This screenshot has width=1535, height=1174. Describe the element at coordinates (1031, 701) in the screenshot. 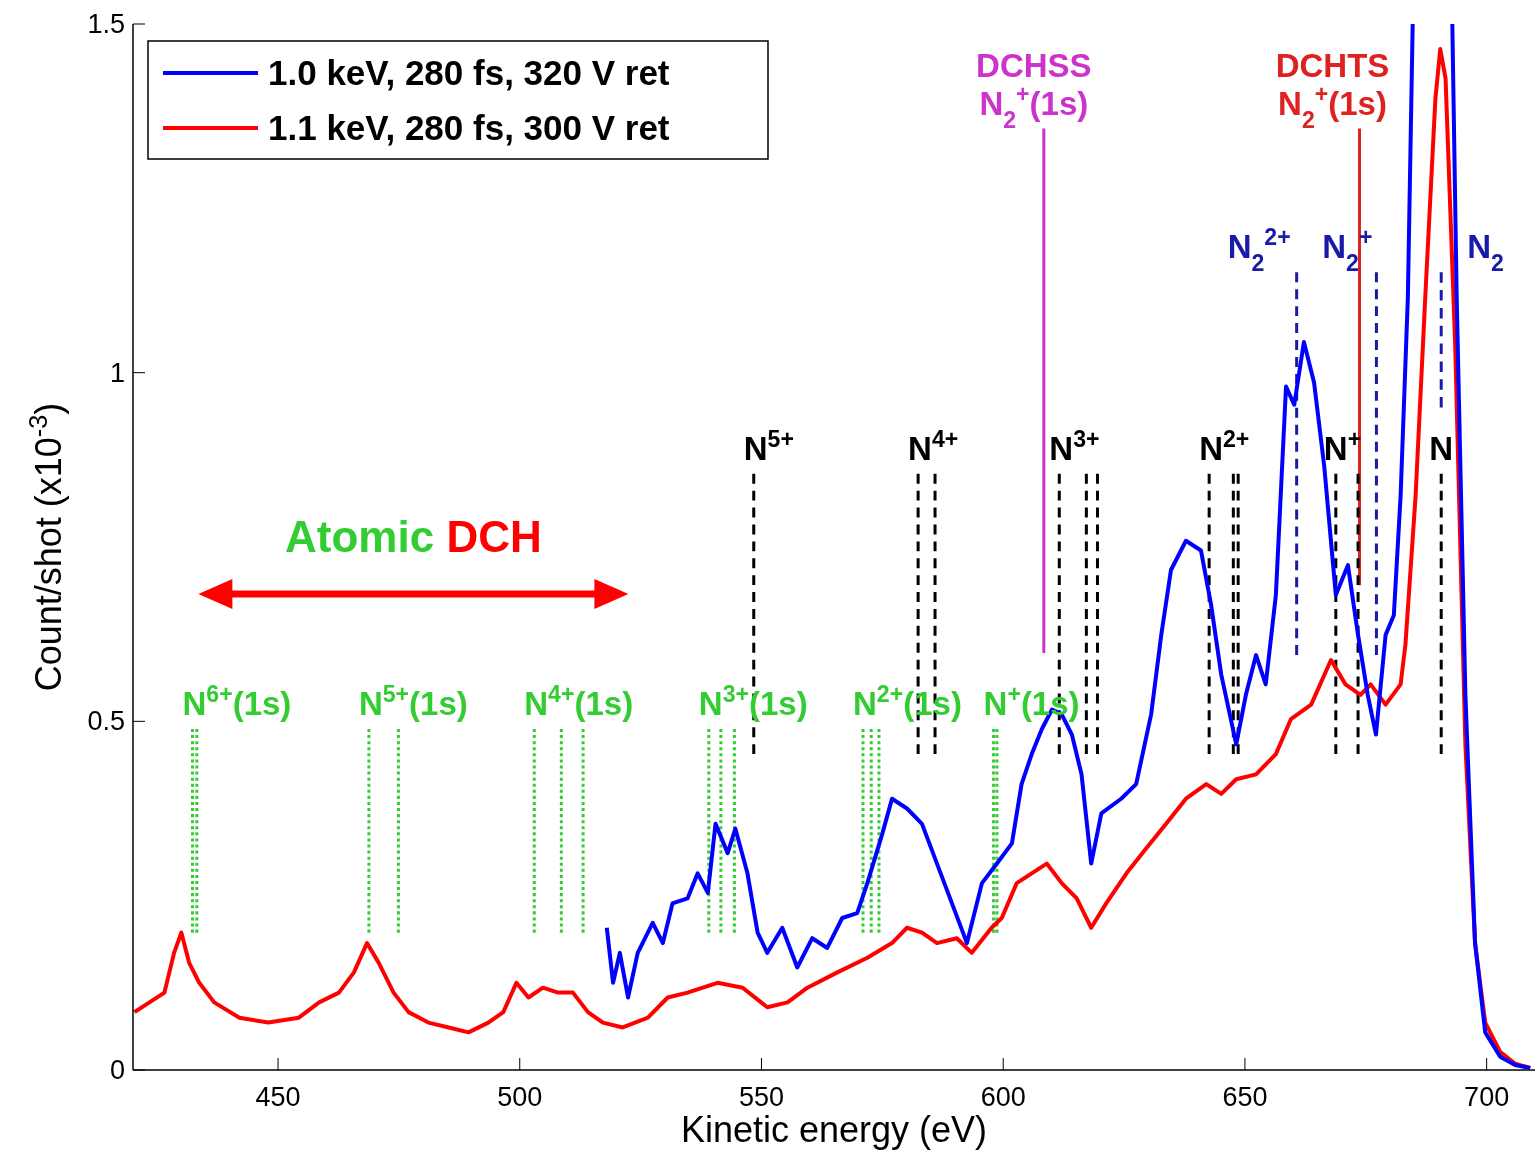

I see `series-label: N$^{+}$(1s)` at that location.